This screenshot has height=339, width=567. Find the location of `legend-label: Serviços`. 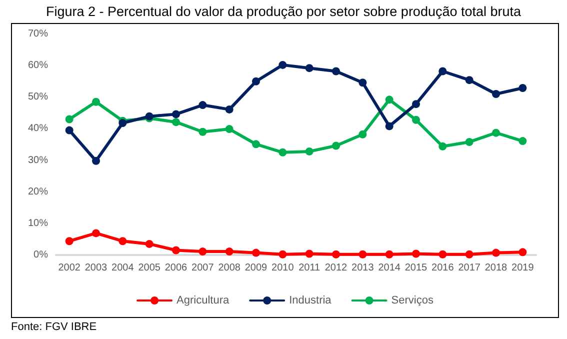

legend-label: Serviços is located at coordinates (412, 300).